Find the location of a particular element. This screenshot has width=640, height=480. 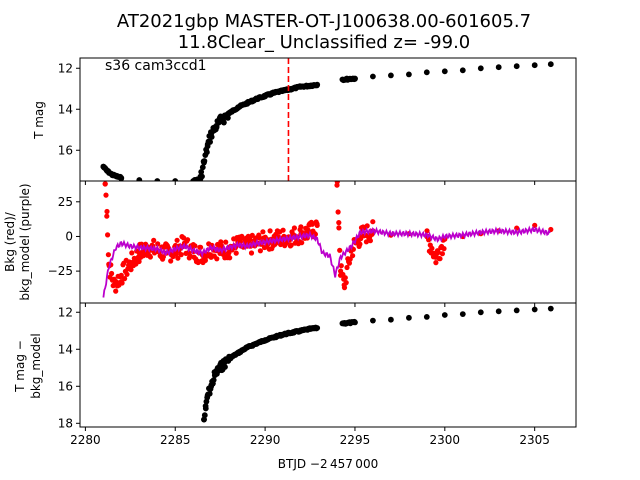

xtick-label: 2285 is located at coordinates (175, 440).